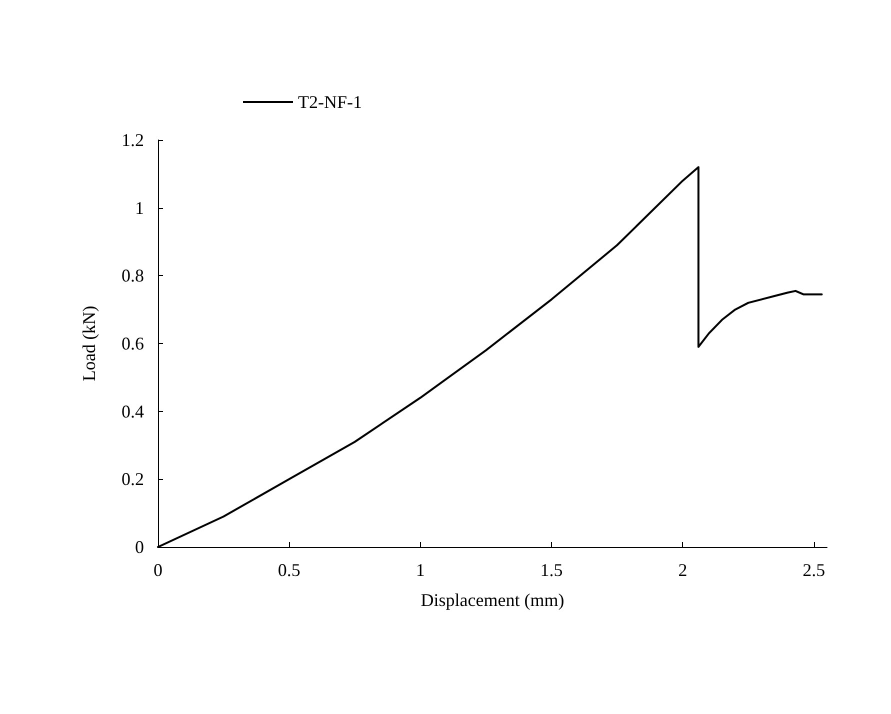  What do you see at coordinates (133, 276) in the screenshot?
I see `y-tick-label: 0.8` at bounding box center [133, 276].